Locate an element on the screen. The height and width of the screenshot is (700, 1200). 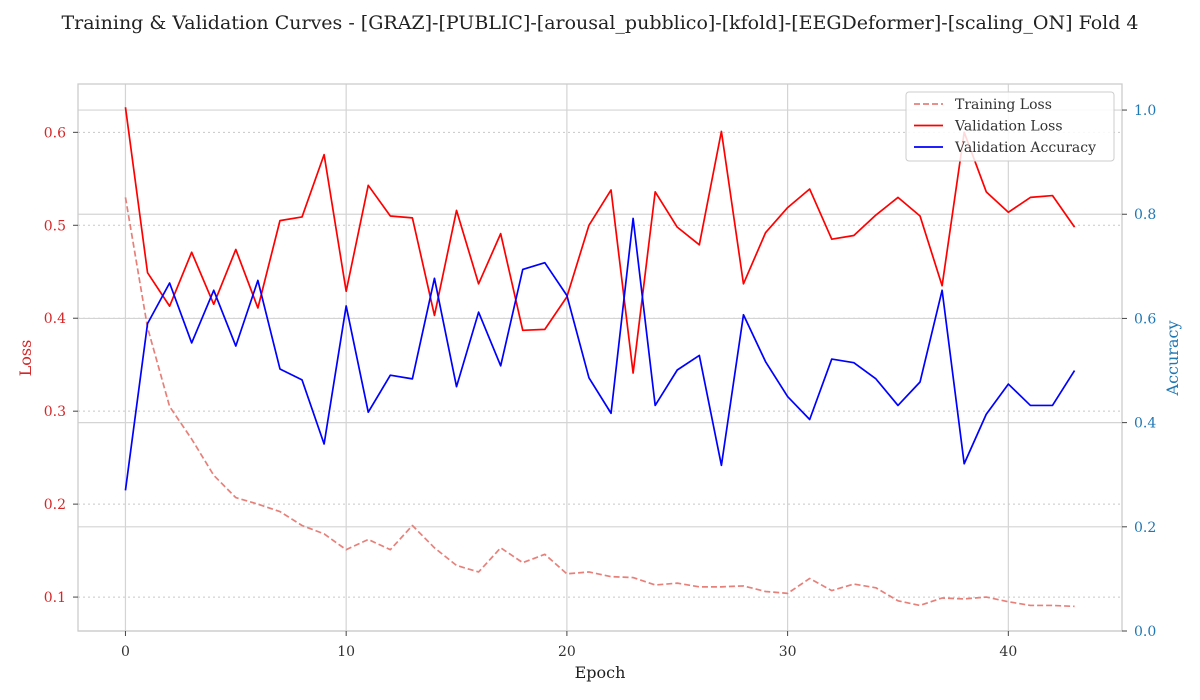
y-left-tick-label: 0.4 is located at coordinates (55, 319).